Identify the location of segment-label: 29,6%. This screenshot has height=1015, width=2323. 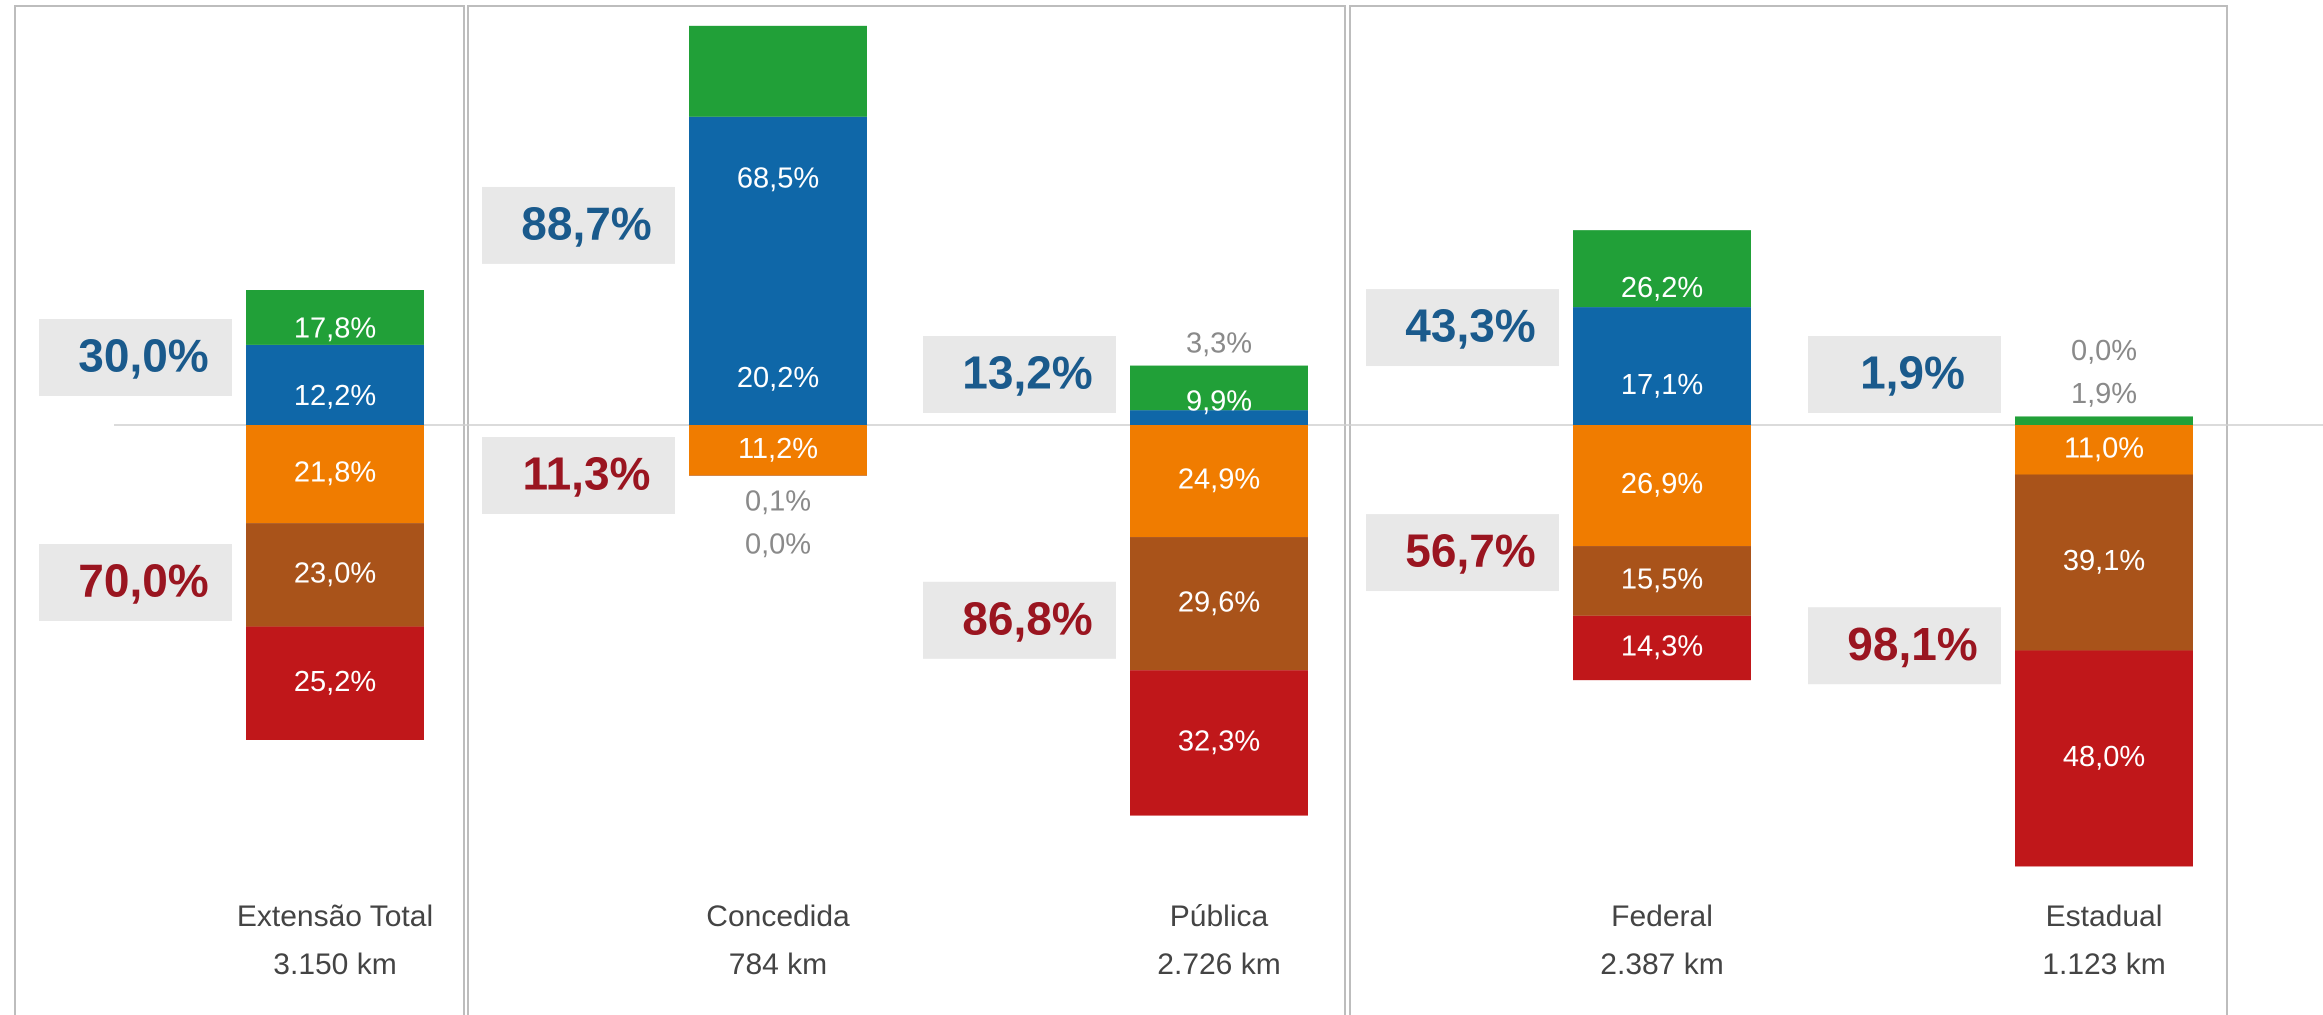
(1219, 602).